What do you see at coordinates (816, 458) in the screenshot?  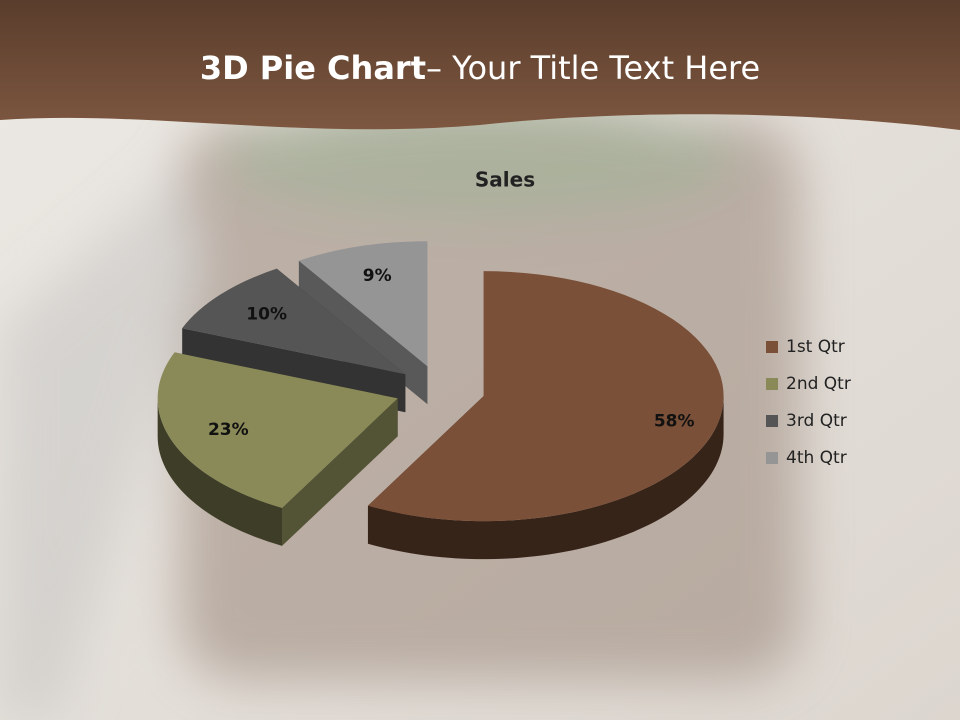 I see `legend-label: 4th Qtr` at bounding box center [816, 458].